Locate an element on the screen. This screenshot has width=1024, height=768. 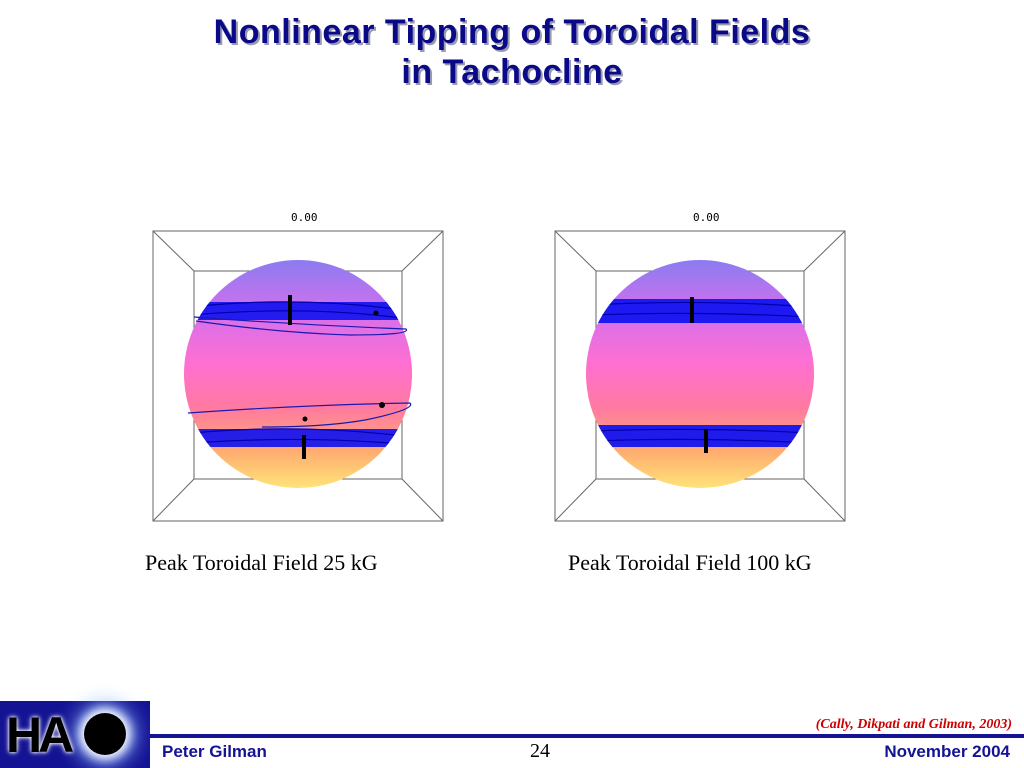
sun-icon is located at coordinates (105, 734).